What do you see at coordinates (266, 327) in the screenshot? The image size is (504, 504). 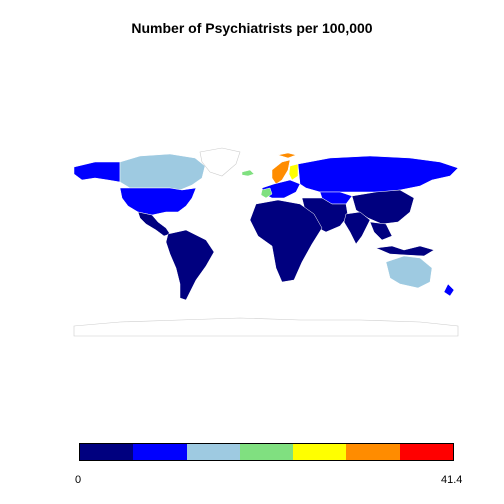 I see `region-antarctica` at bounding box center [266, 327].